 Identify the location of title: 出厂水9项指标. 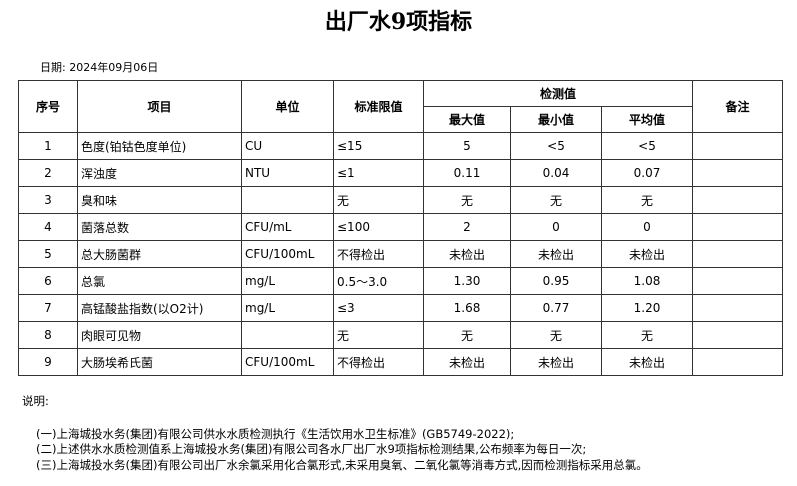
(398, 22).